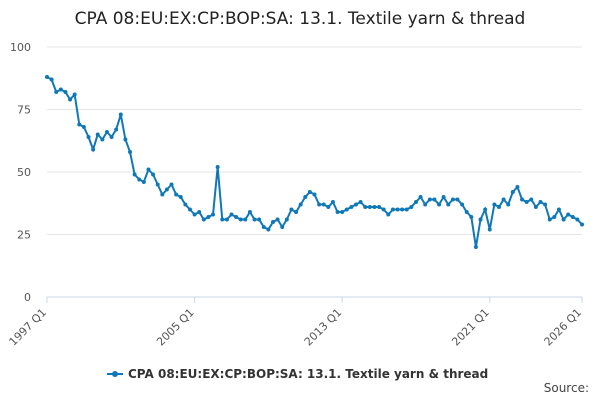 The image size is (600, 400). What do you see at coordinates (20, 47) in the screenshot?
I see `y-tick-label: 100` at bounding box center [20, 47].